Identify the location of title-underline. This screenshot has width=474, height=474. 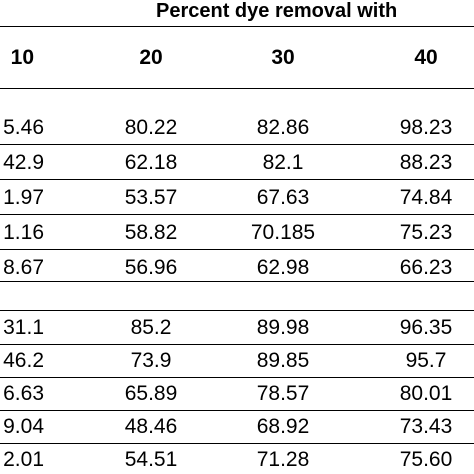
(237, 26).